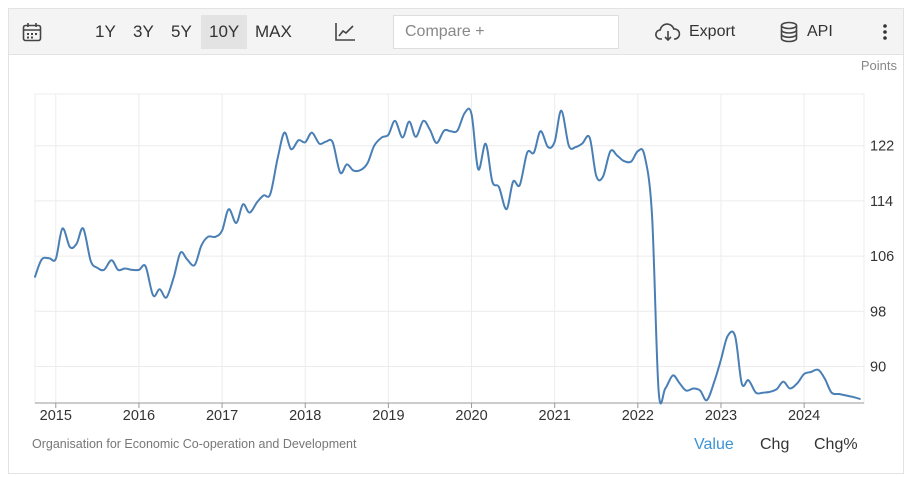 This screenshot has height=477, width=909. I want to click on y-tick-label: 106, so click(882, 257).